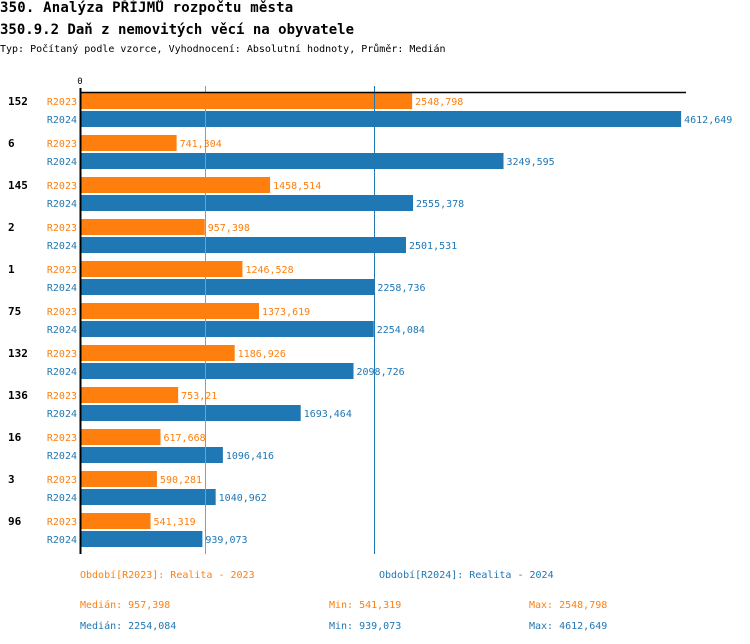 The width and height of the screenshot is (750, 644). I want to click on stat-r2024-median: Medián: 2254,084, so click(128, 626).